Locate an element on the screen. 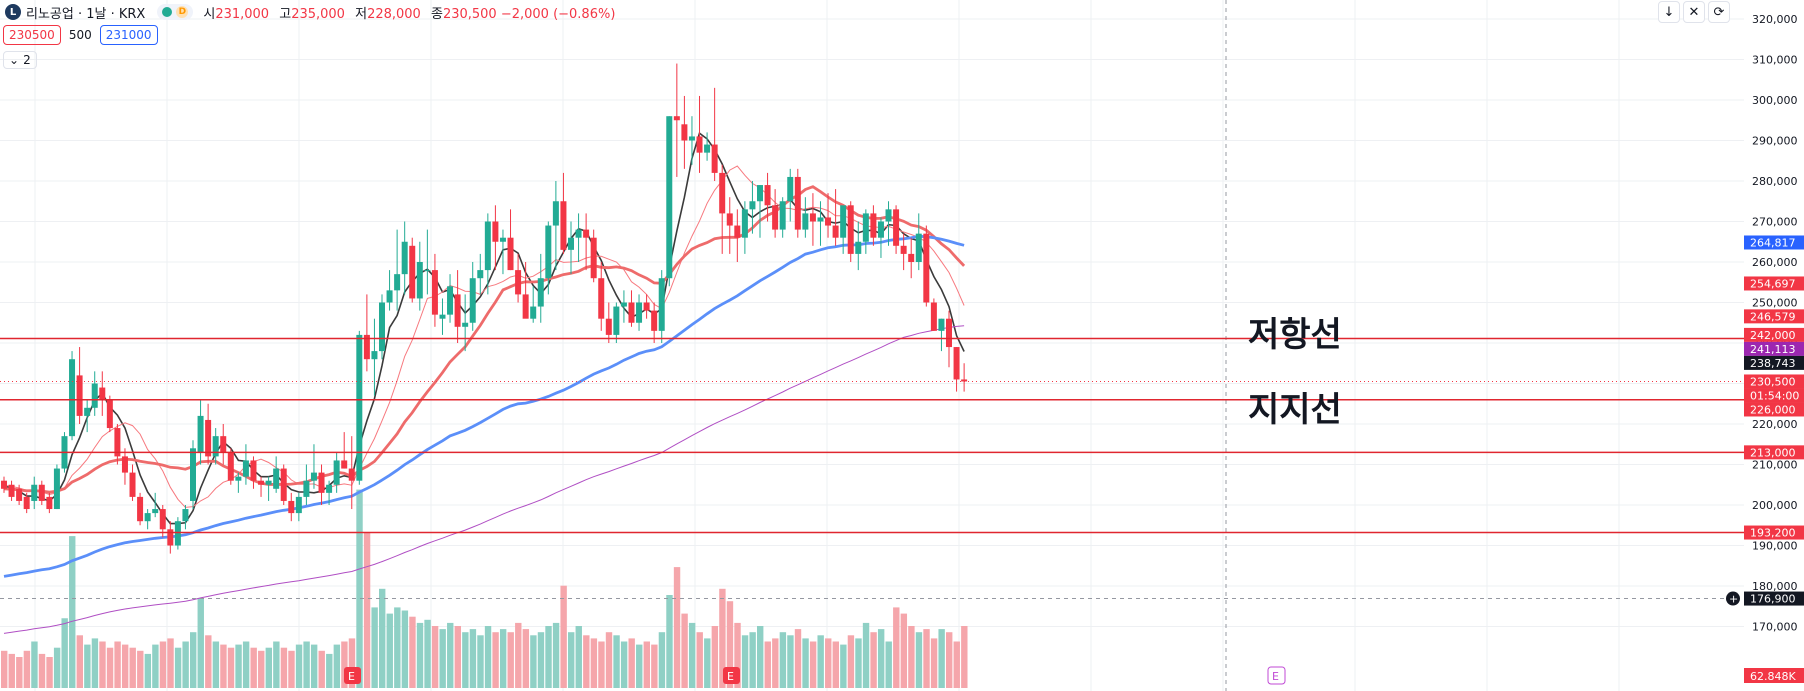  price-label: 176,900 is located at coordinates (1774, 598).